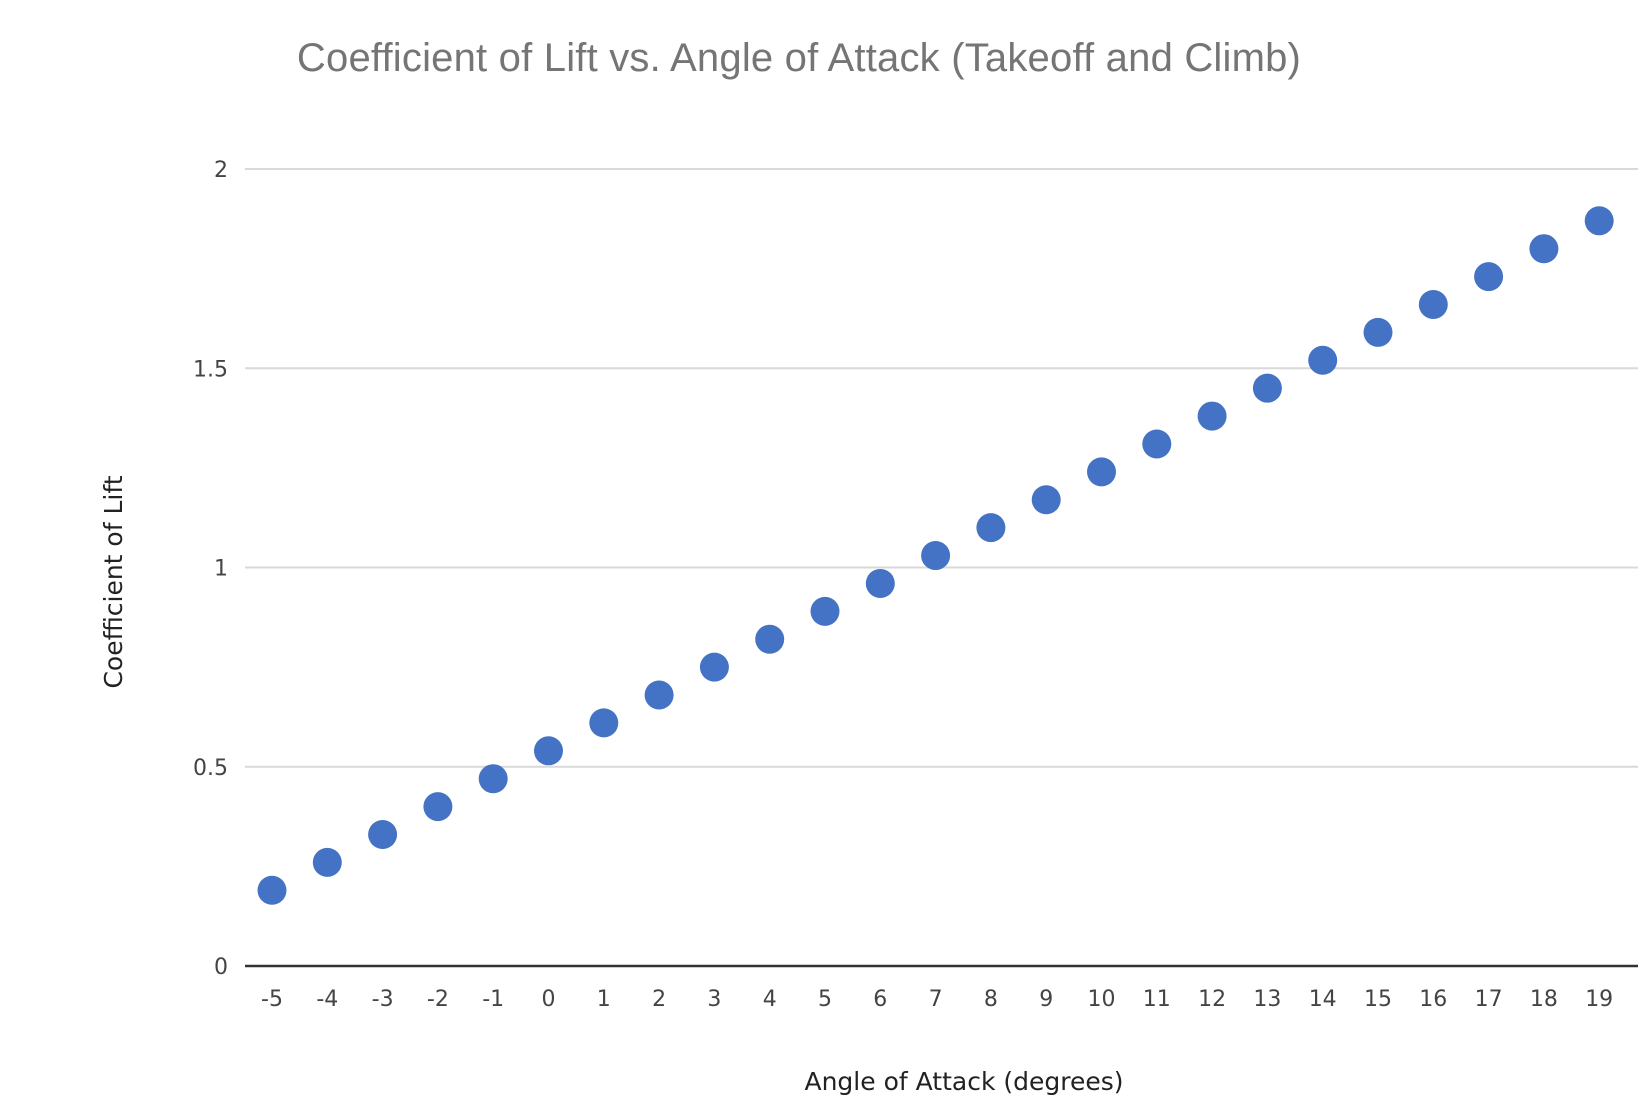 The width and height of the screenshot is (1638, 1095). I want to click on x-tick-label: 14, so click(1323, 999).